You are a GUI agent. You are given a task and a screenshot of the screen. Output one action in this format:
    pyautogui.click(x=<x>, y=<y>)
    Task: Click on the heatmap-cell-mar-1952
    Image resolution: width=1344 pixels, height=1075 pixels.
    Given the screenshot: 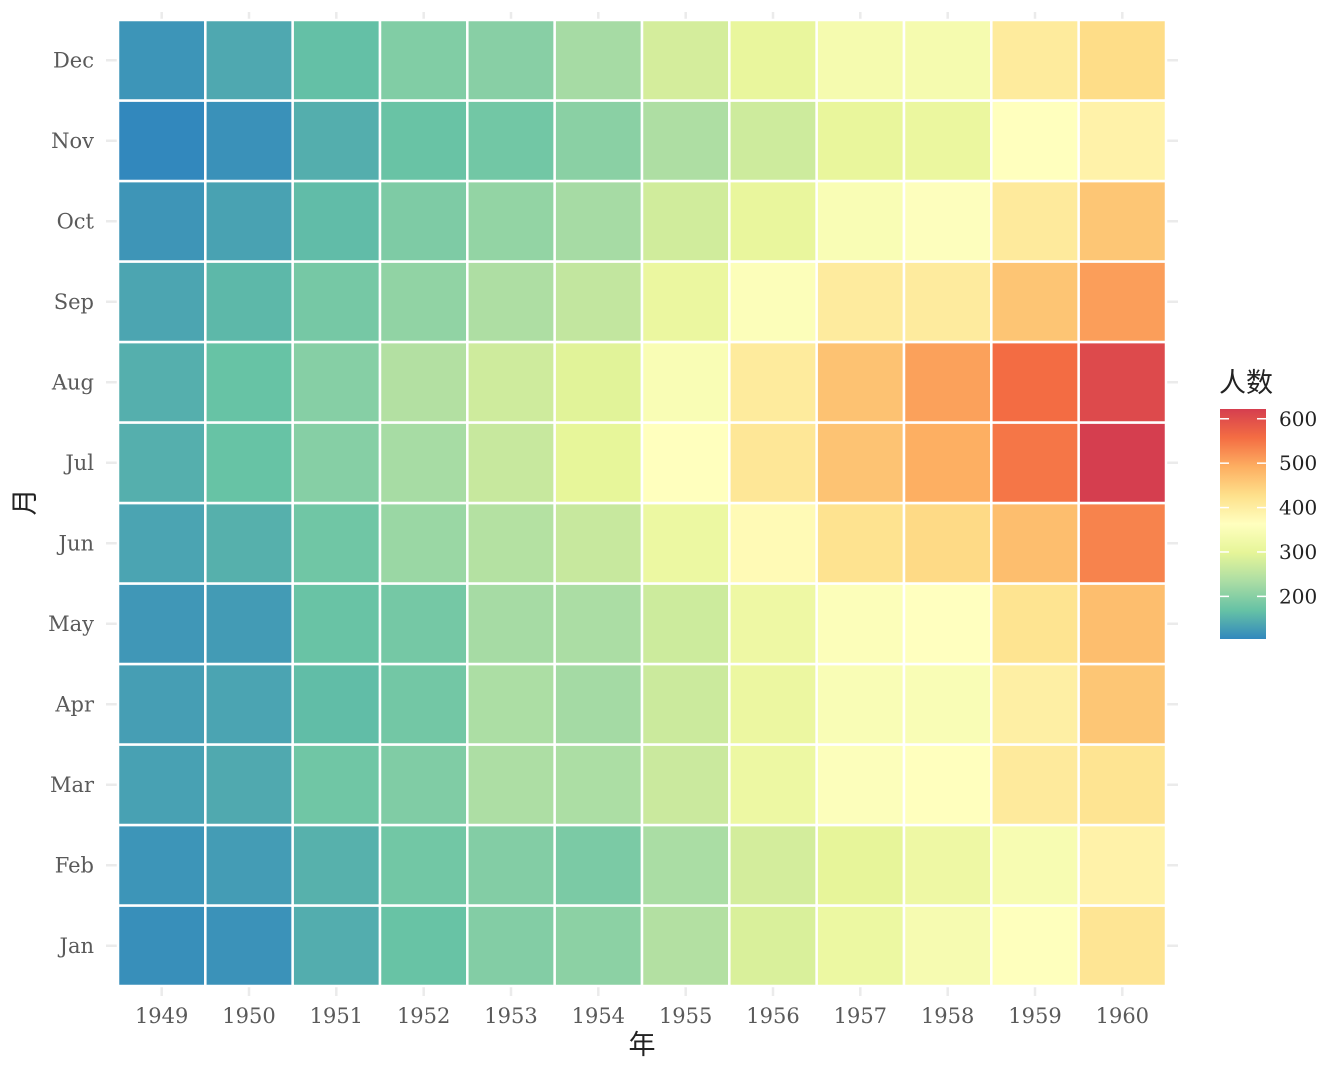 What is the action you would take?
    pyautogui.click(x=423, y=785)
    